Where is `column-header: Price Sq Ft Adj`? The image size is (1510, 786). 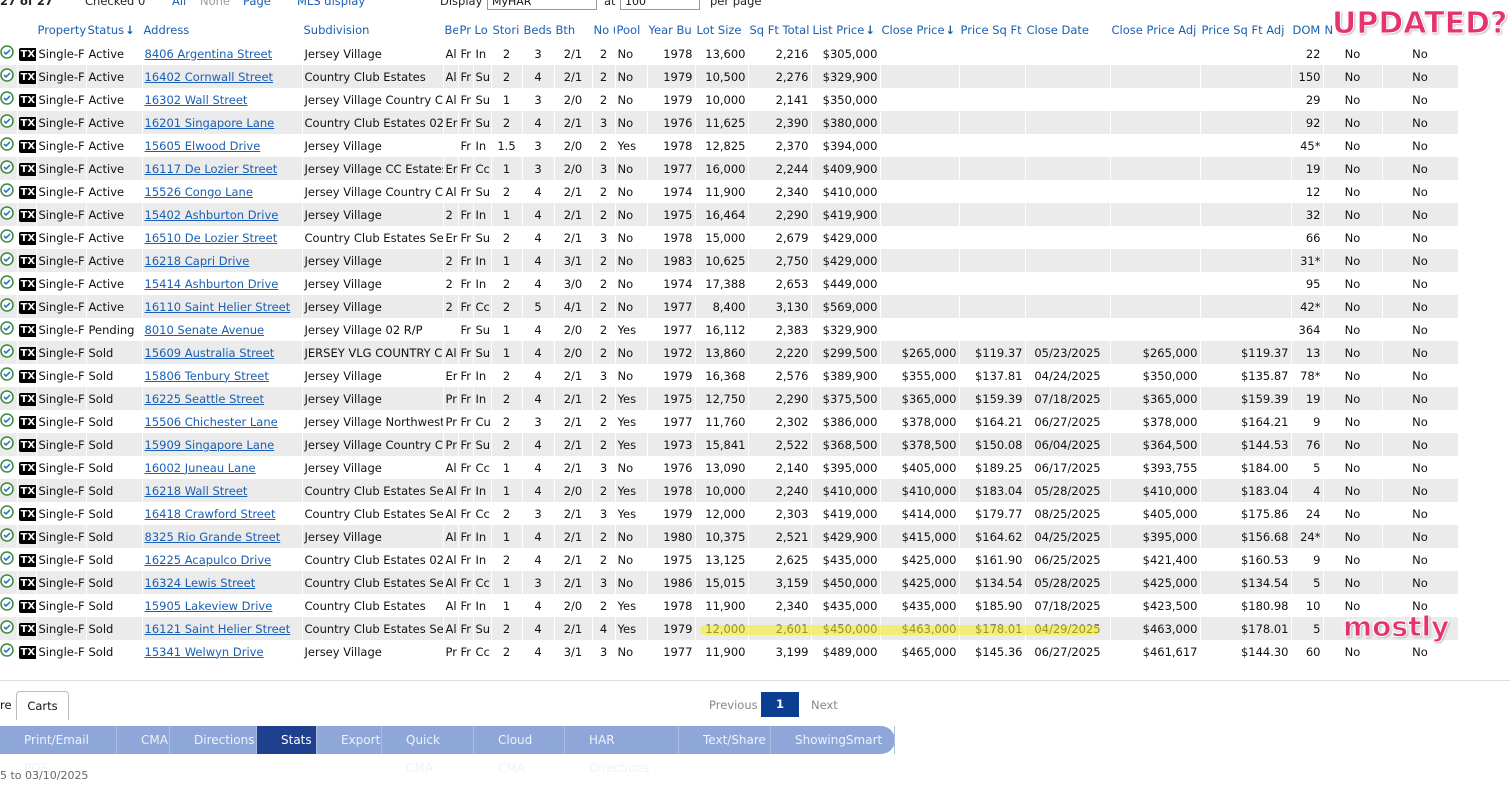
column-header: Price Sq Ft Adj is located at coordinates (1246, 30).